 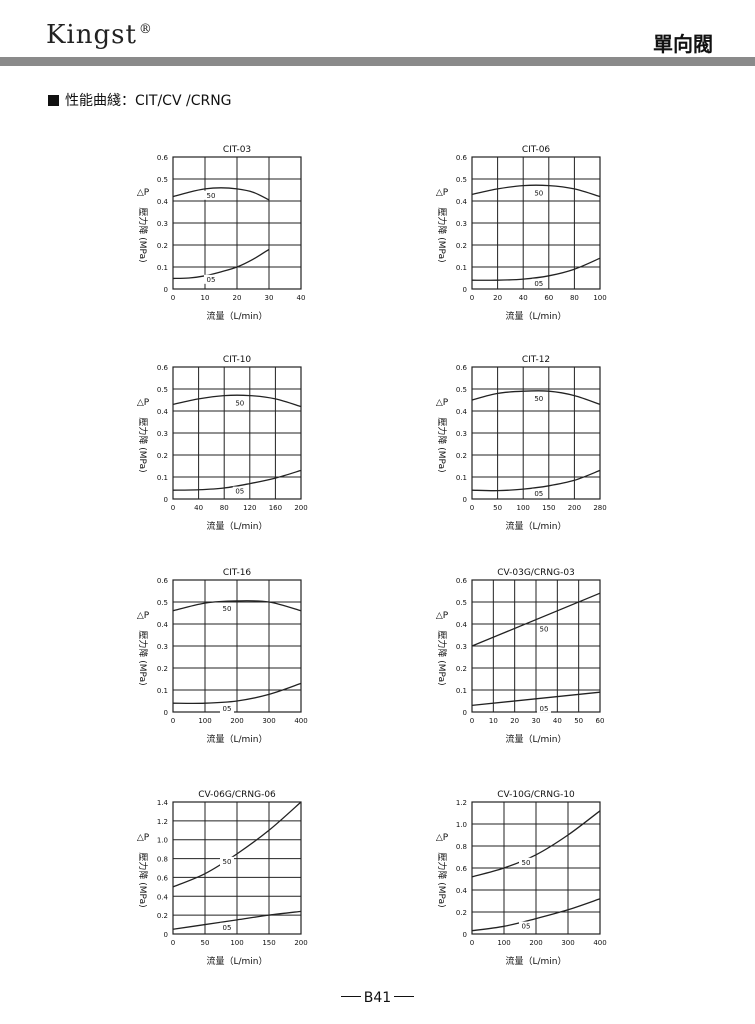 What do you see at coordinates (683, 44) in the screenshot?
I see `category-title: 單向閥` at bounding box center [683, 44].